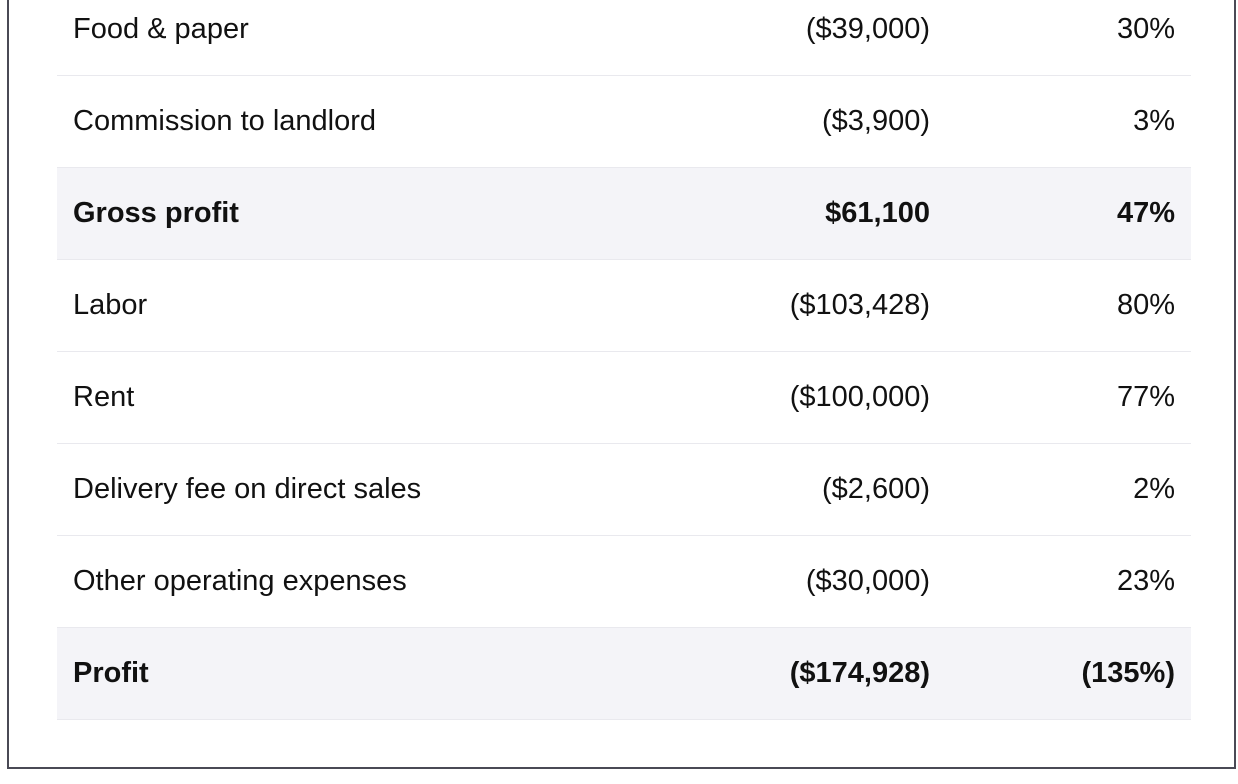  I want to click on row-label: Food & paper, so click(161, 29).